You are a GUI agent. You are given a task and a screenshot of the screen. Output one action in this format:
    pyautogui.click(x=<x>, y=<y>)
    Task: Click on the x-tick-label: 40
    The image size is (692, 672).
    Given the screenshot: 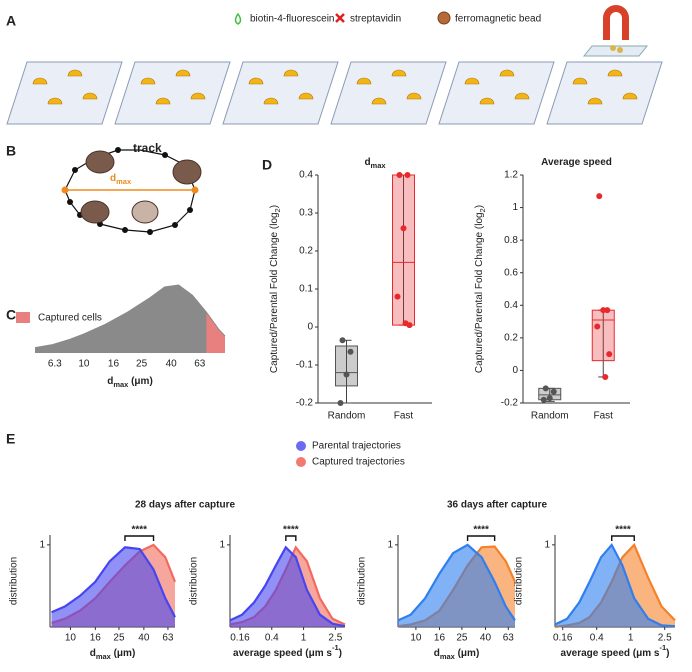 What is the action you would take?
    pyautogui.click(x=486, y=638)
    